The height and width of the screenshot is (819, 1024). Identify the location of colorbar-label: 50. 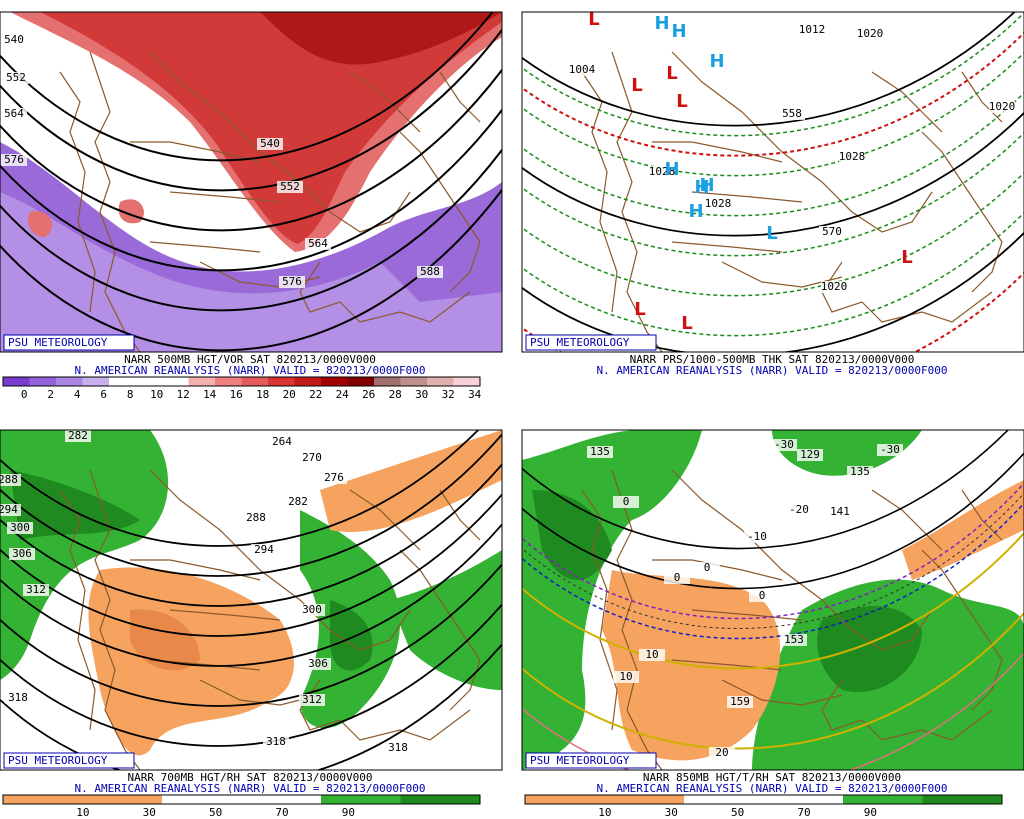
(215, 812).